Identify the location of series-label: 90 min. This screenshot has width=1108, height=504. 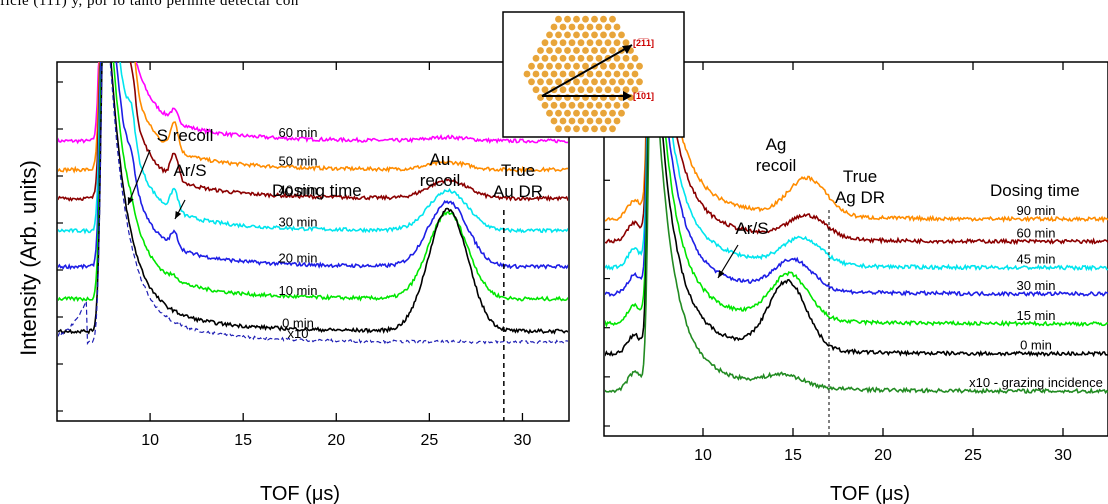
(1035, 210).